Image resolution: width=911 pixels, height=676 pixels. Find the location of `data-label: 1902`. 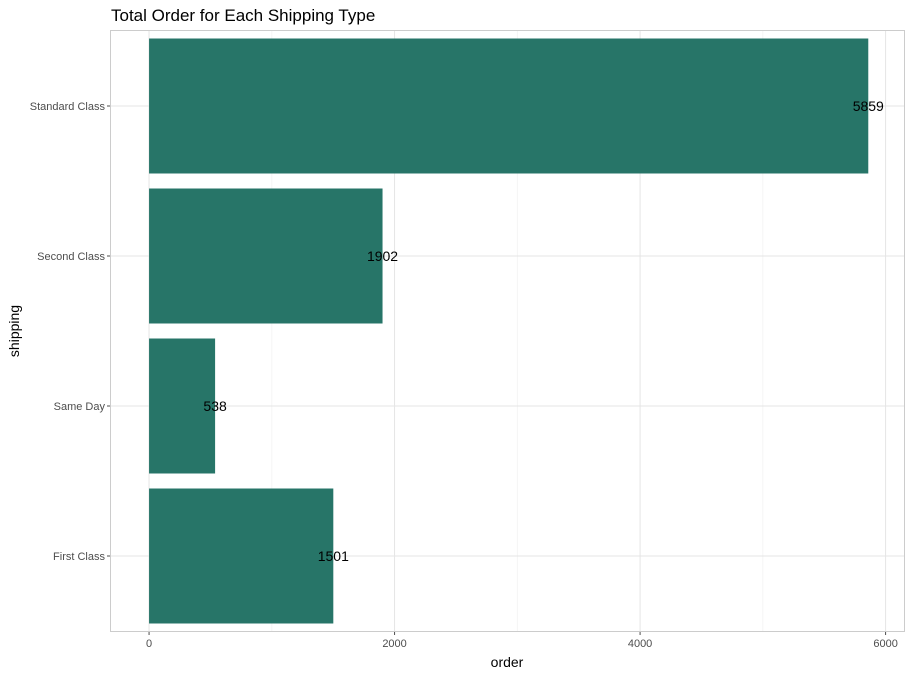

data-label: 1902 is located at coordinates (382, 256).